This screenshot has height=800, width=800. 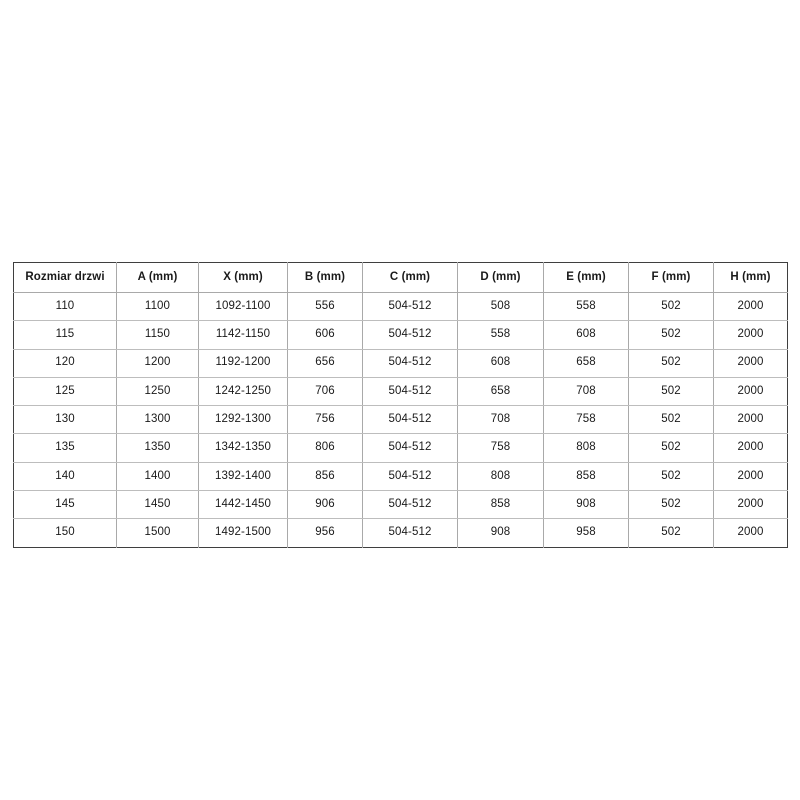 I want to click on column-header-a: A (mm), so click(x=157, y=277).